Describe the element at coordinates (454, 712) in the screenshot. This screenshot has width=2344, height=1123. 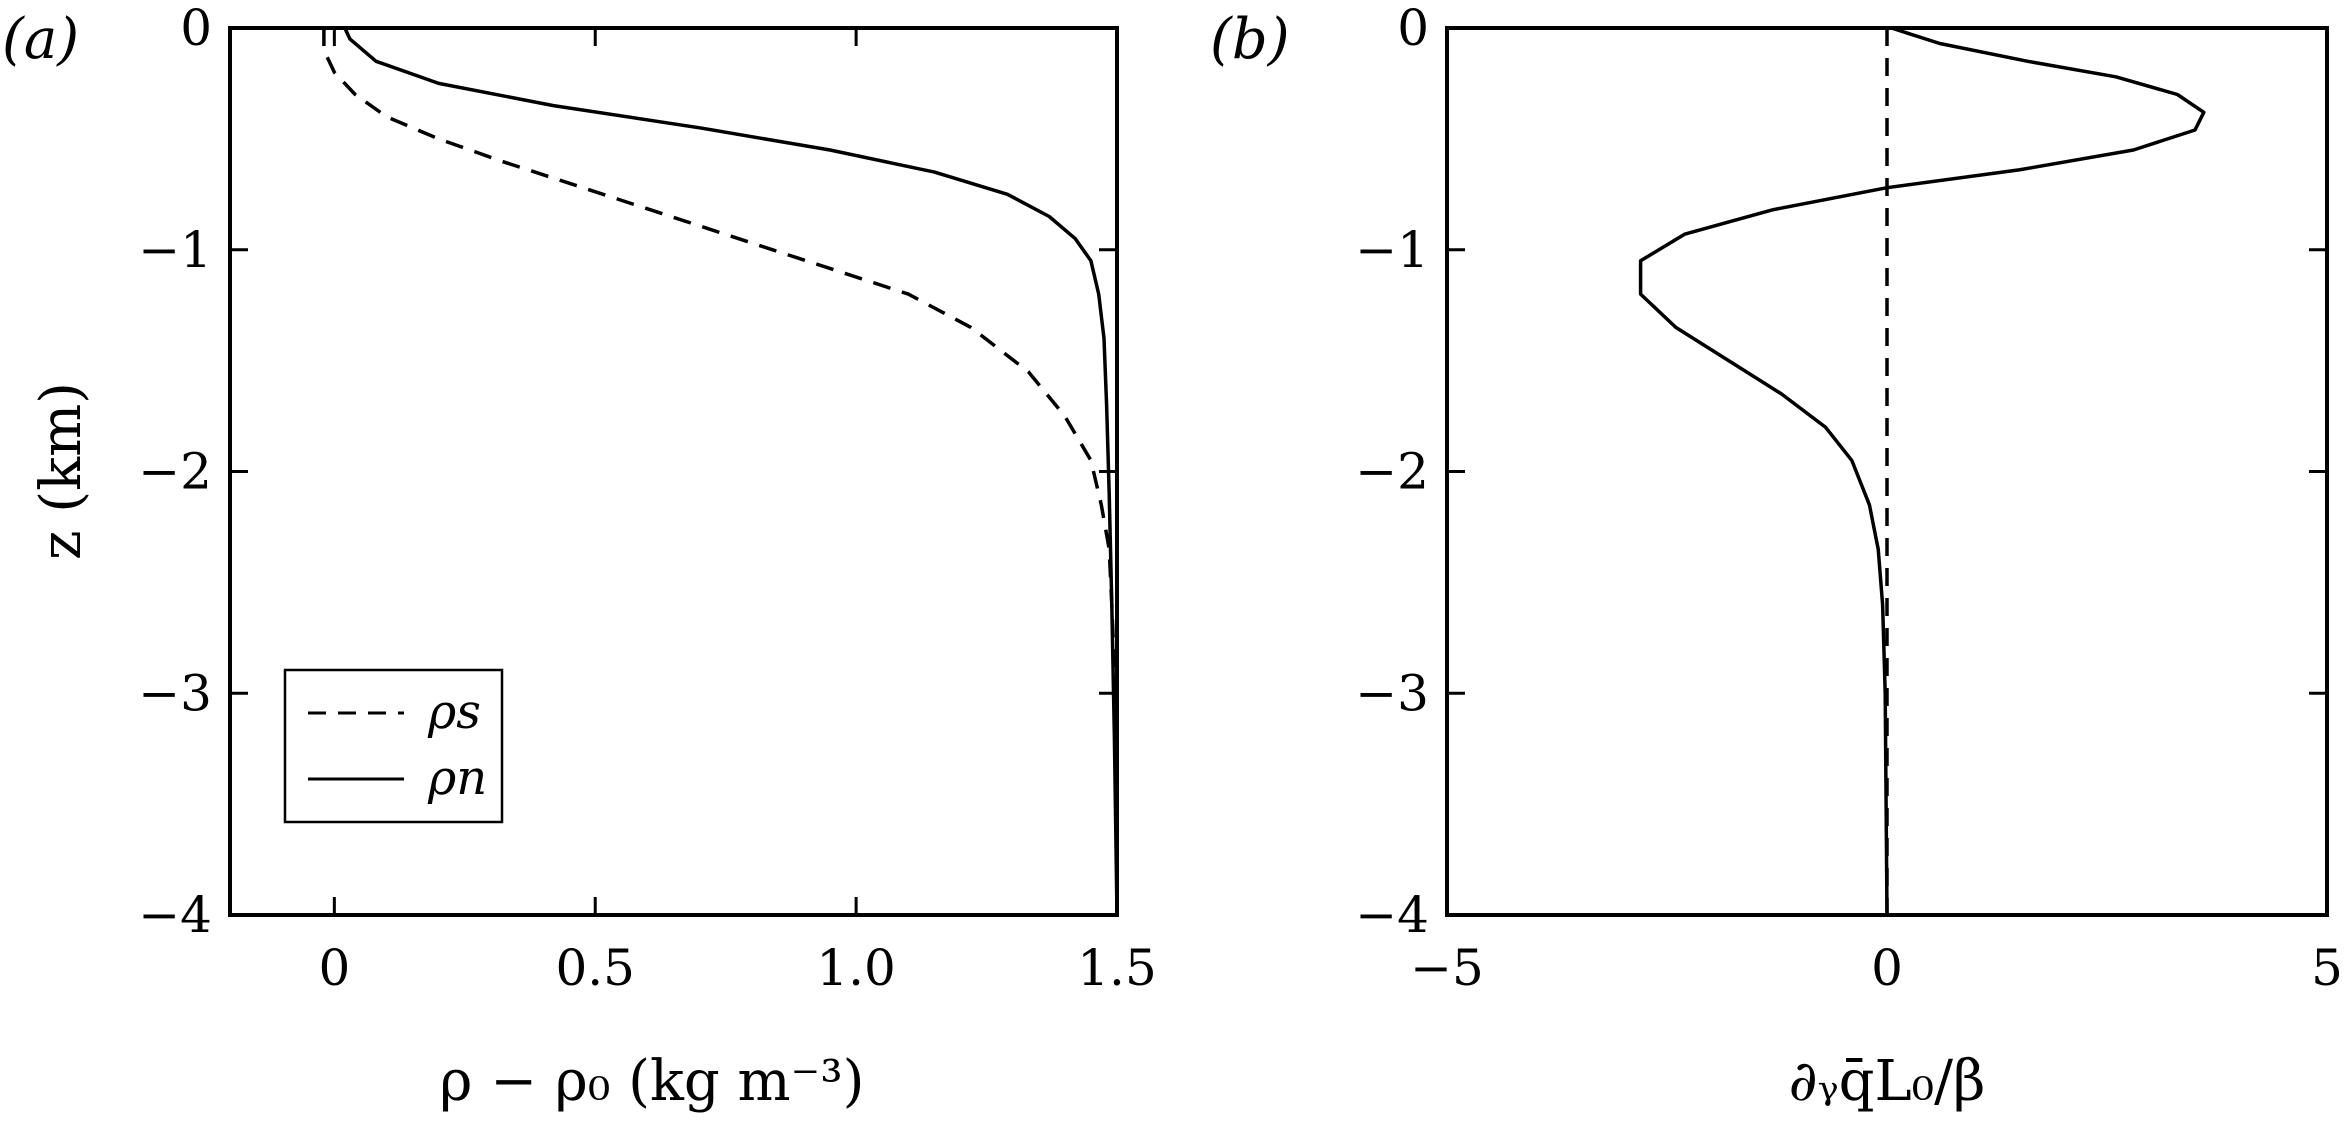
I see `legend-label-rho-s: ρs` at that location.